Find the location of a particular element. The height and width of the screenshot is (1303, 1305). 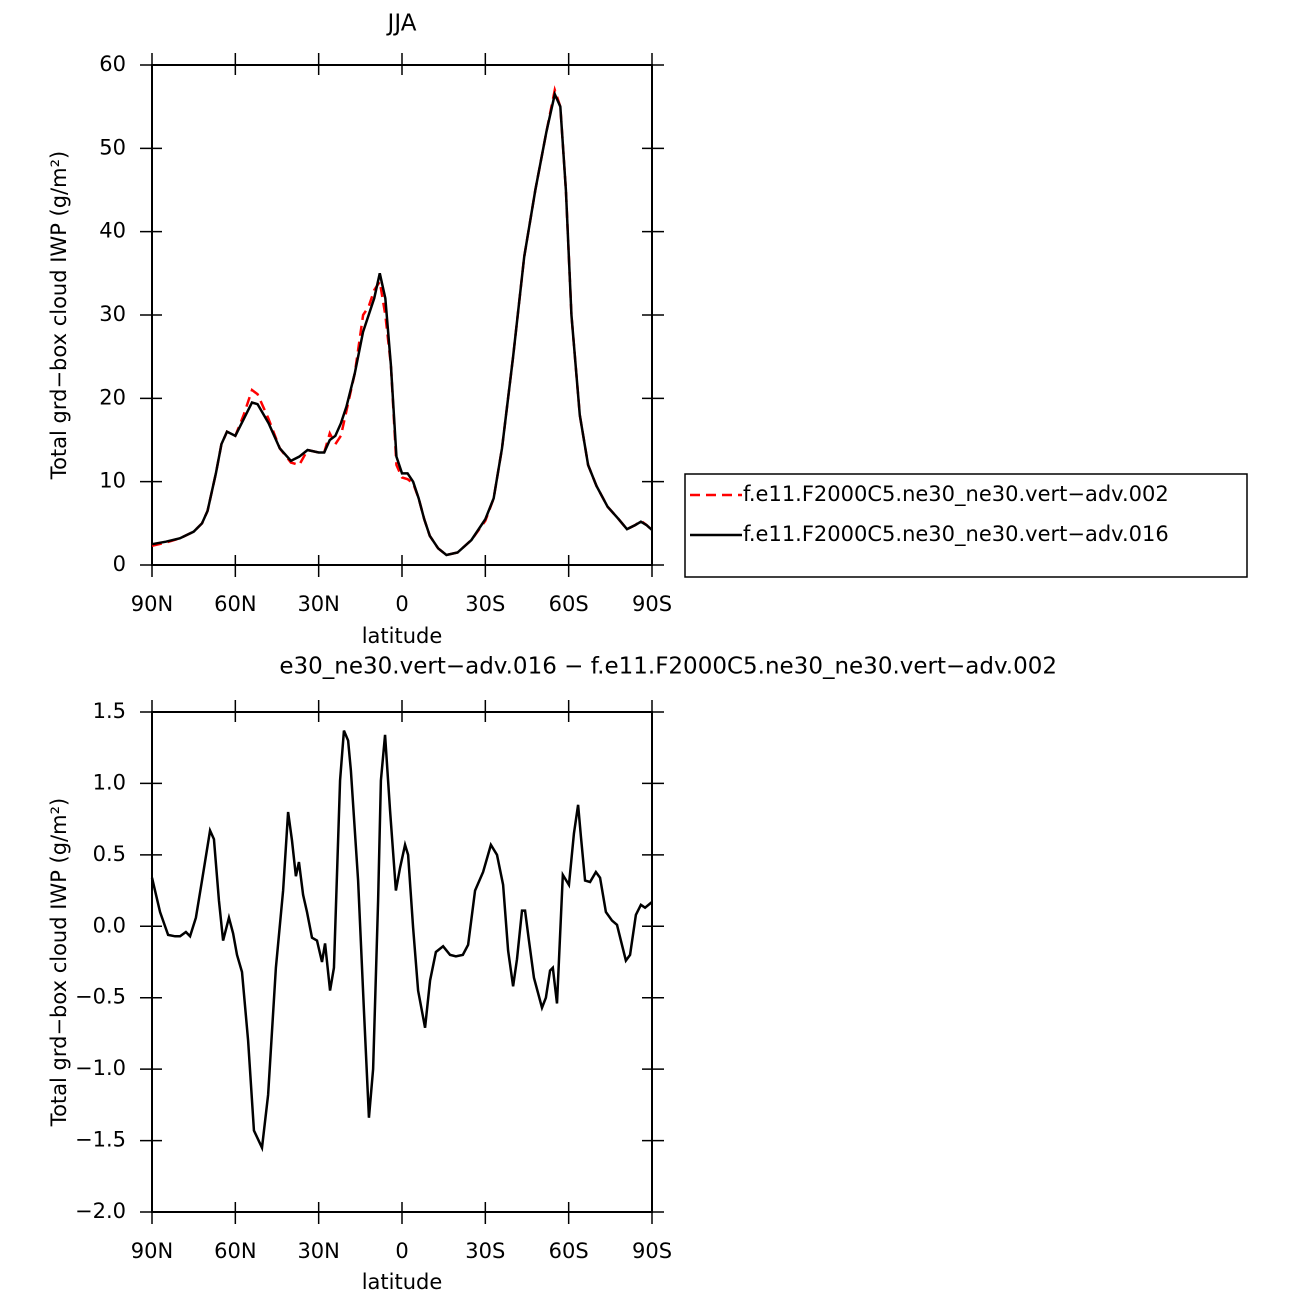

y-tick-label: 0.5 is located at coordinates (109, 854).